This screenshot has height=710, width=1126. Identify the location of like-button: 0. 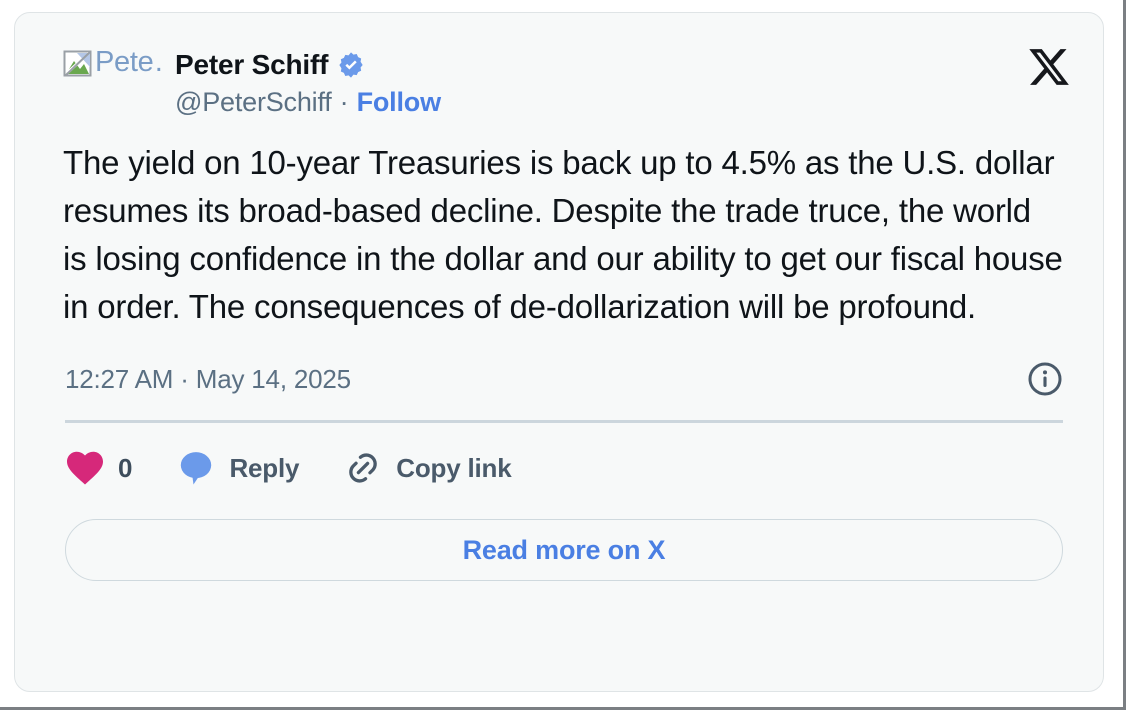
(98, 468).